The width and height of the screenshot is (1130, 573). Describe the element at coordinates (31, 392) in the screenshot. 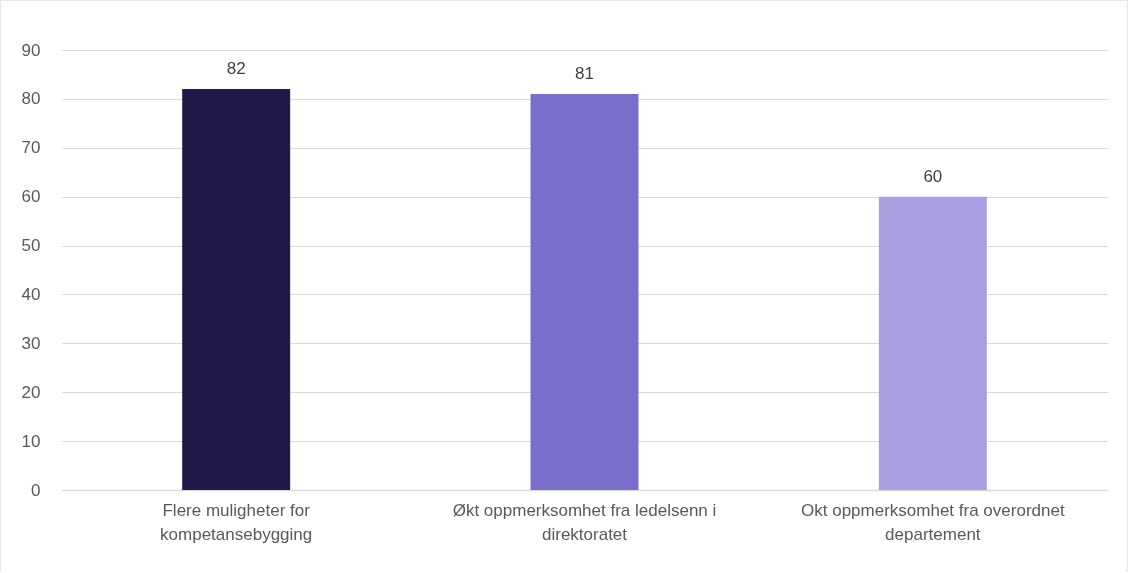

I see `y-tick-label: 20` at that location.